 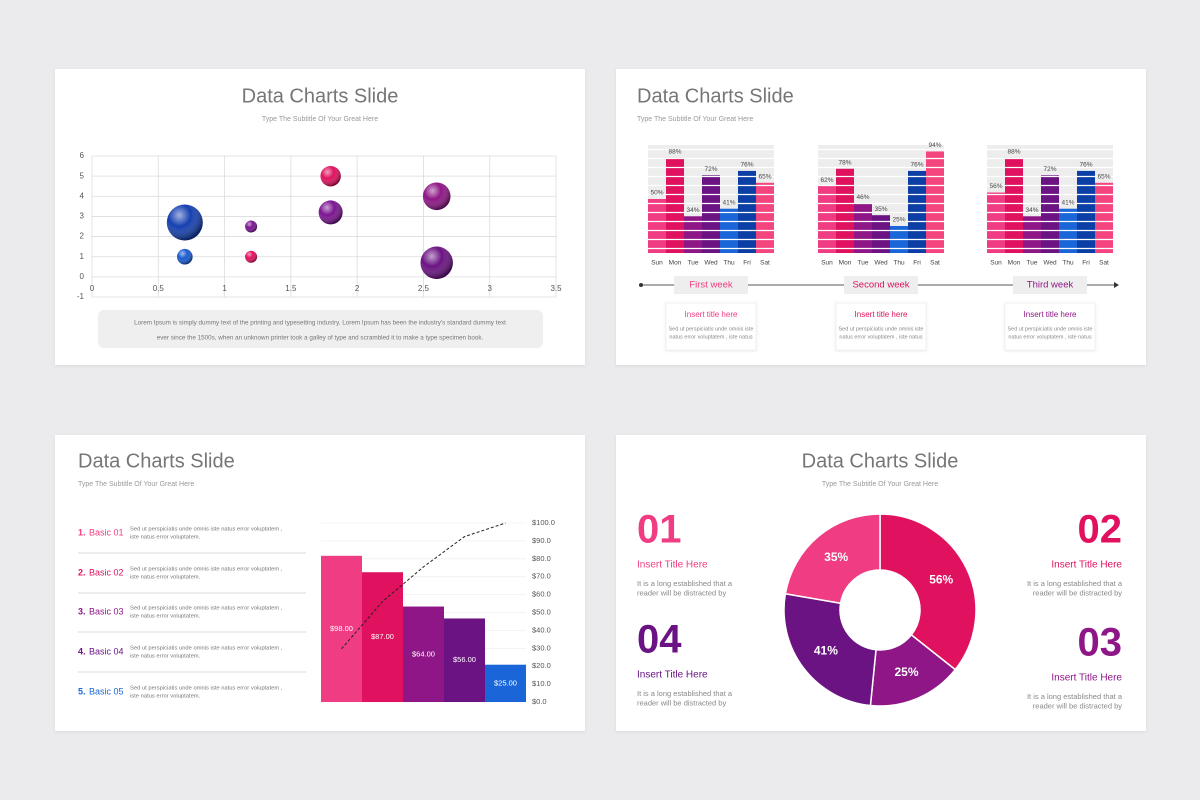 I want to click on value-label: $98.00, so click(x=341, y=628).